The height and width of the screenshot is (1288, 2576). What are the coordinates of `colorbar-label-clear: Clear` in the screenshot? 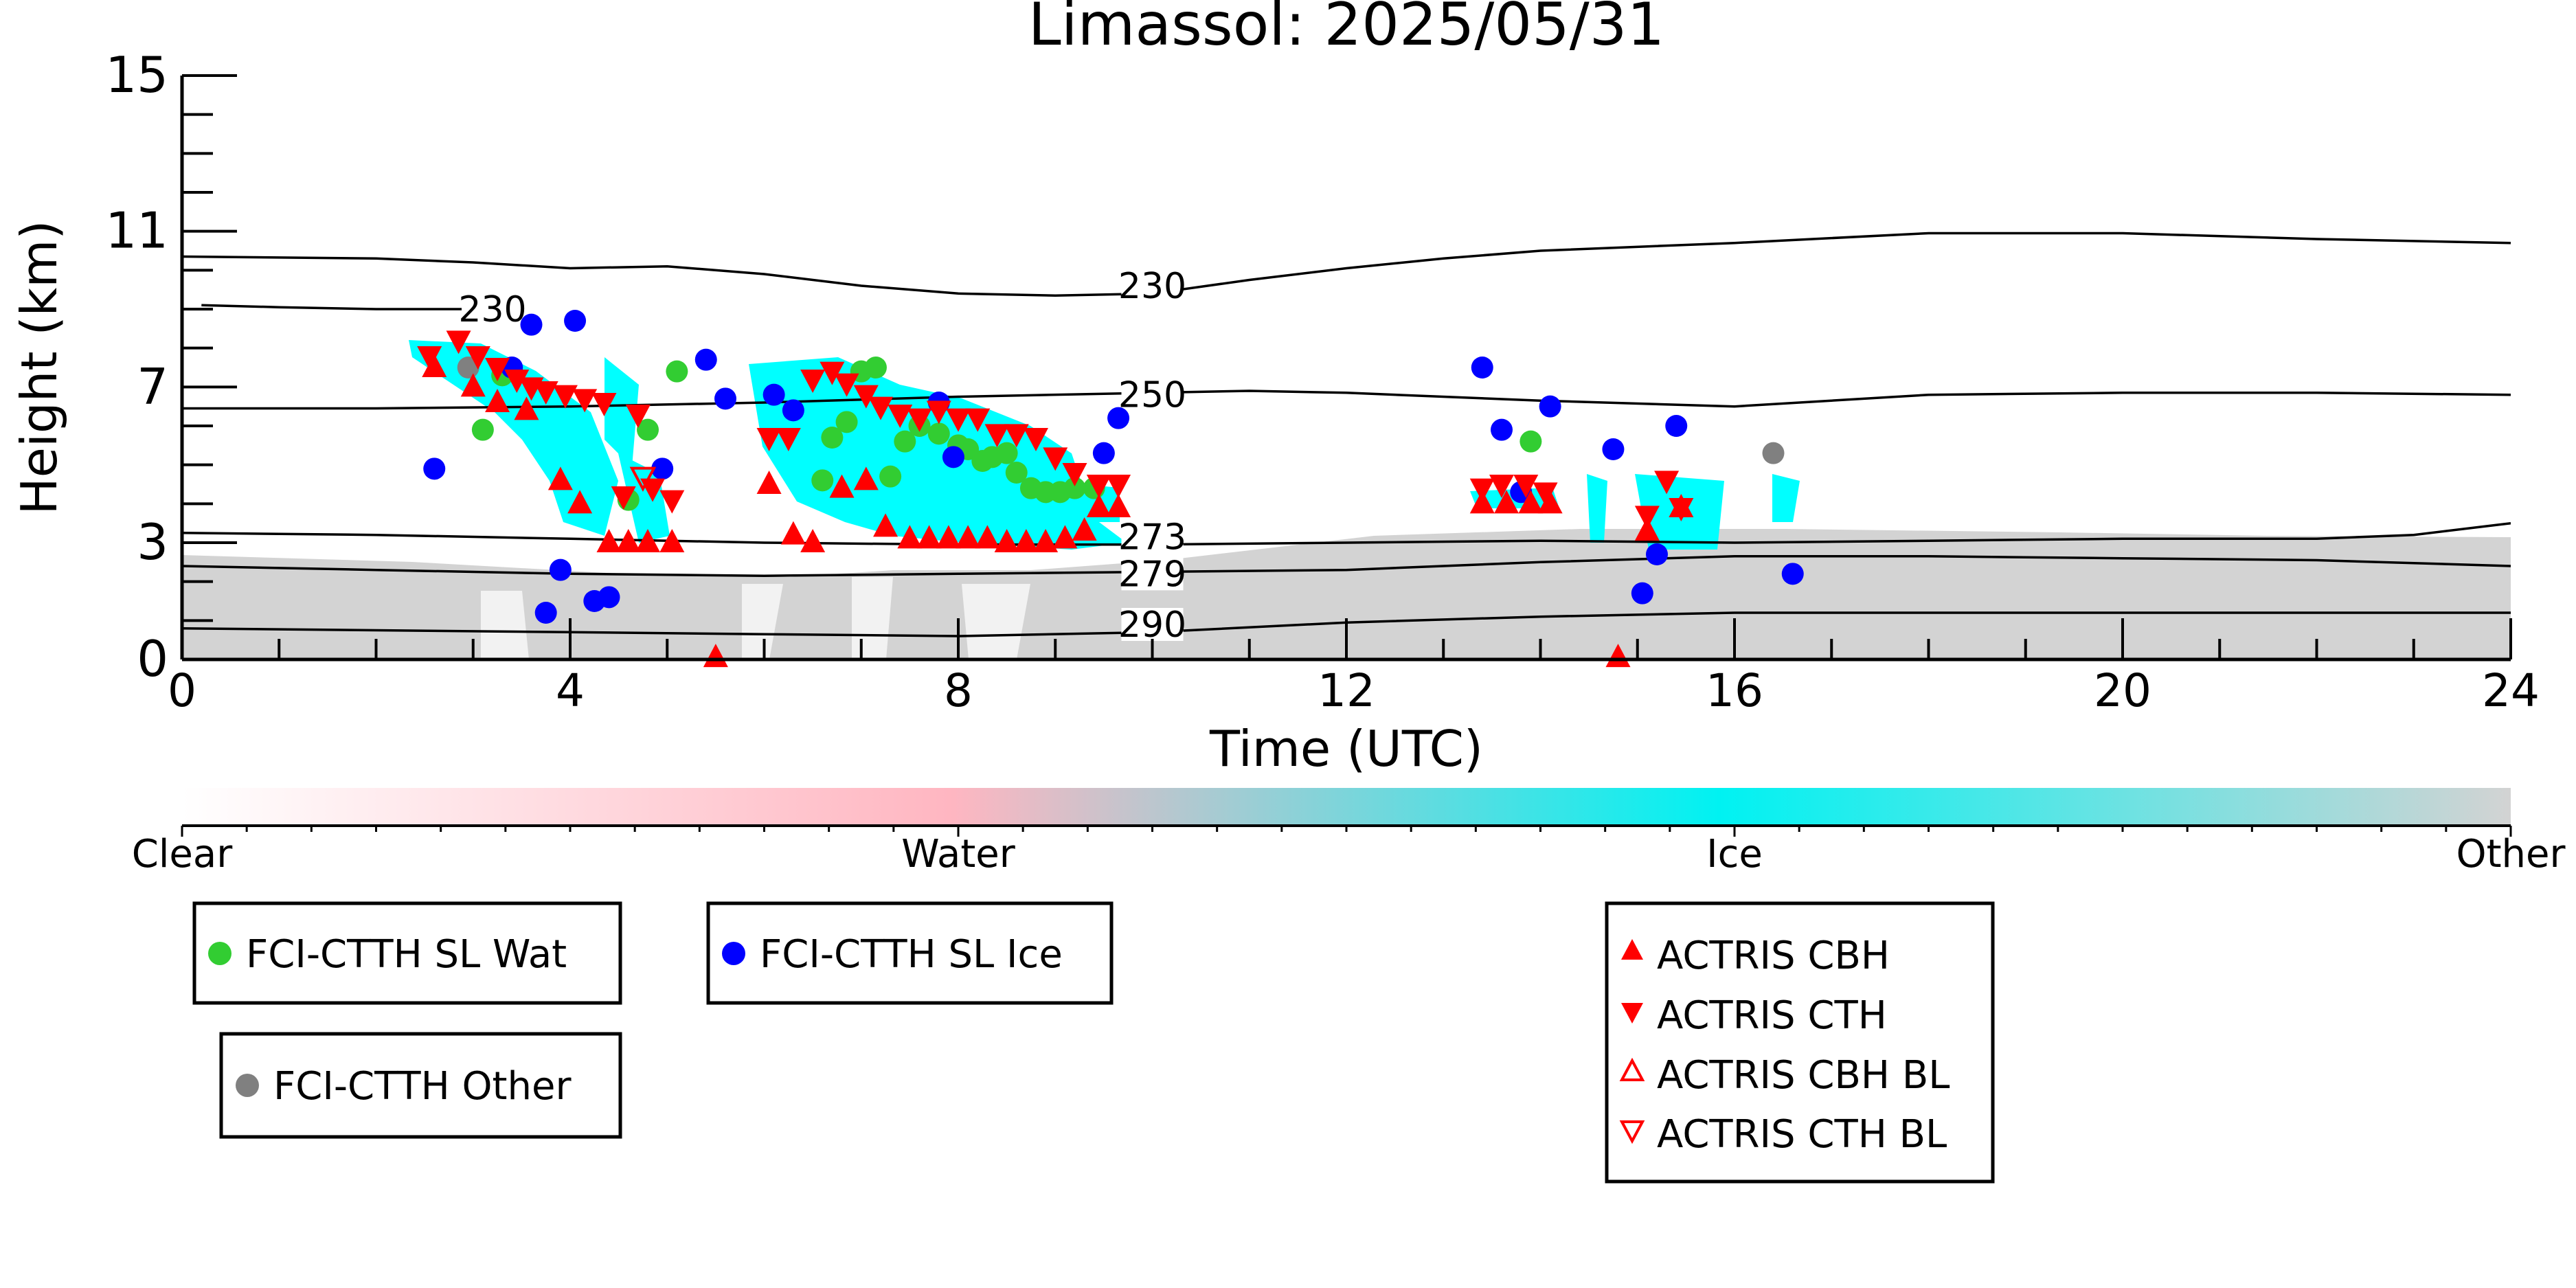 It's located at (182, 854).